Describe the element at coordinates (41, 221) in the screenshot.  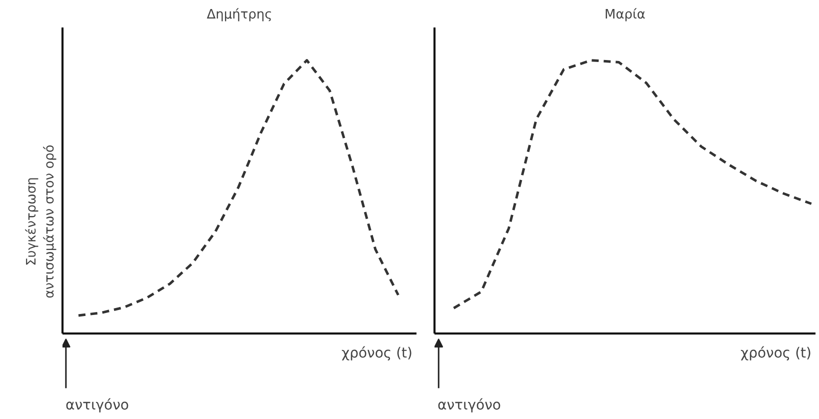
I see `y-axis-title: Συγκέντρωση αντισωμάτων στον ορό` at that location.